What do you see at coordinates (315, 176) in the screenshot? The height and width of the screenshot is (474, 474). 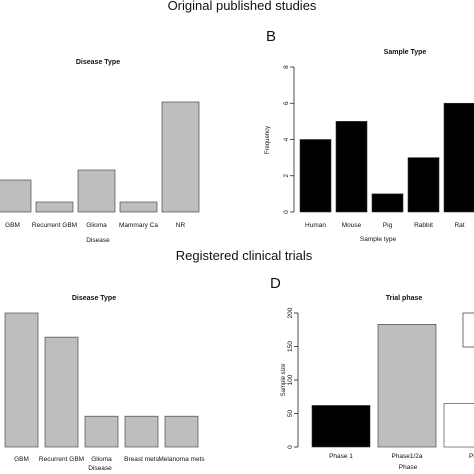 I see `bar-human` at bounding box center [315, 176].